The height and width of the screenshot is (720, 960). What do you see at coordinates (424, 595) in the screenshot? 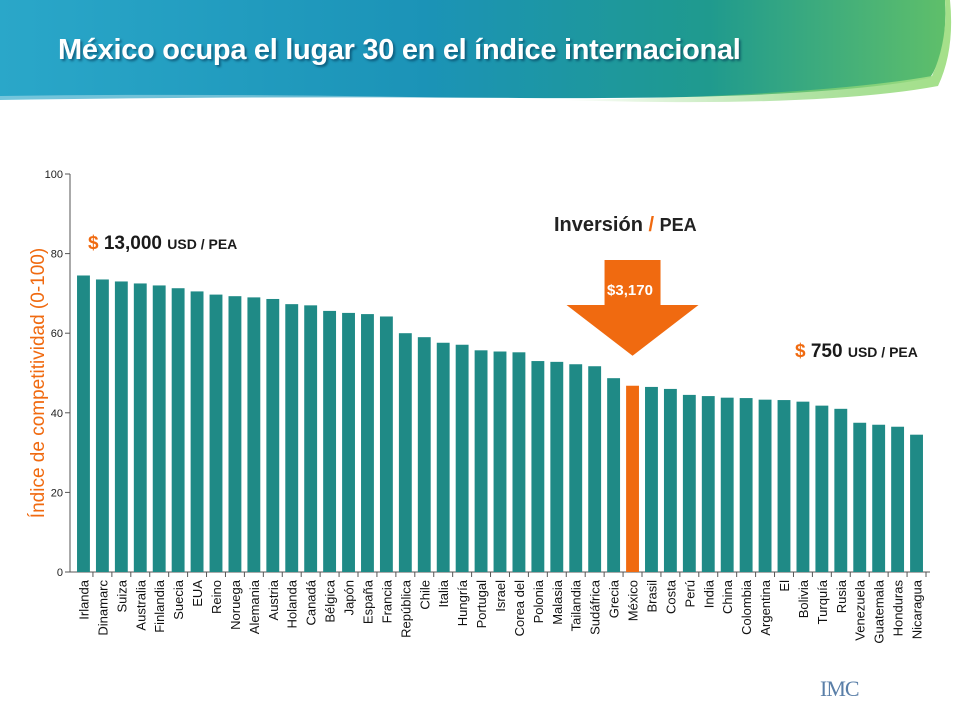
I see `x-category-label: Chile` at bounding box center [424, 595].